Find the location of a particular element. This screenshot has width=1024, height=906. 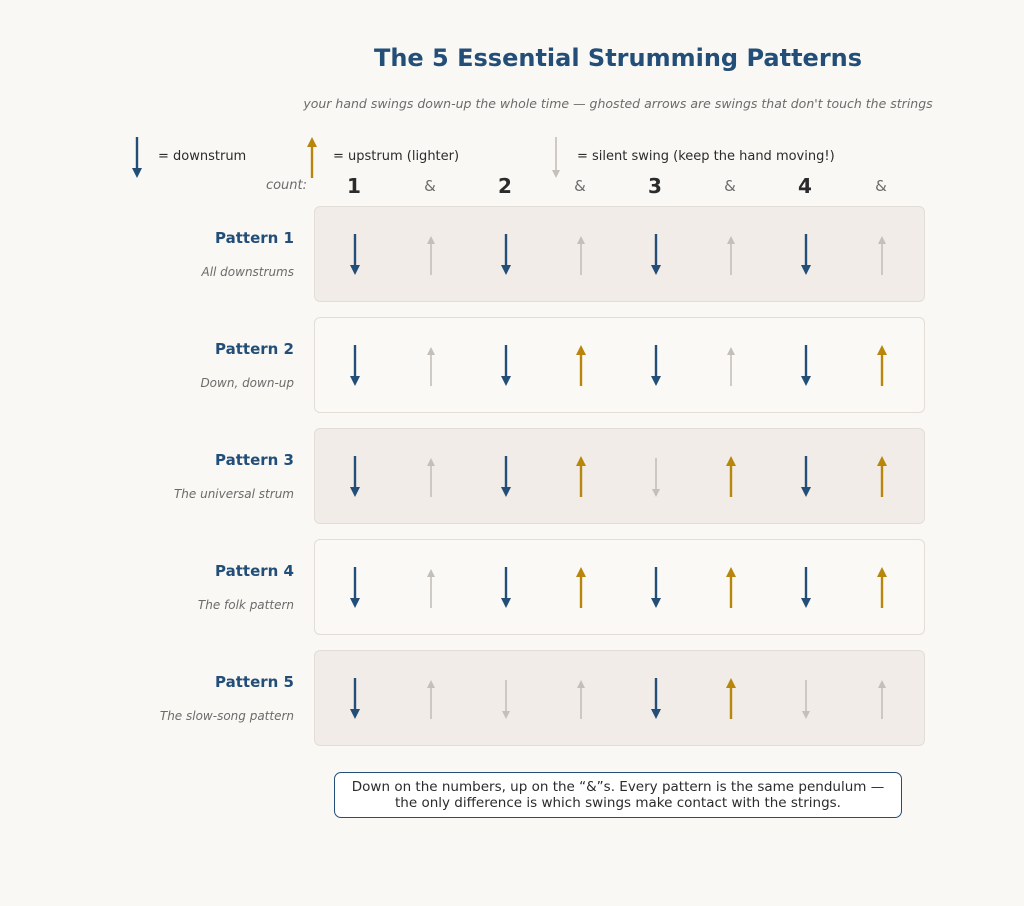

beat-label: 1 is located at coordinates (354, 186).